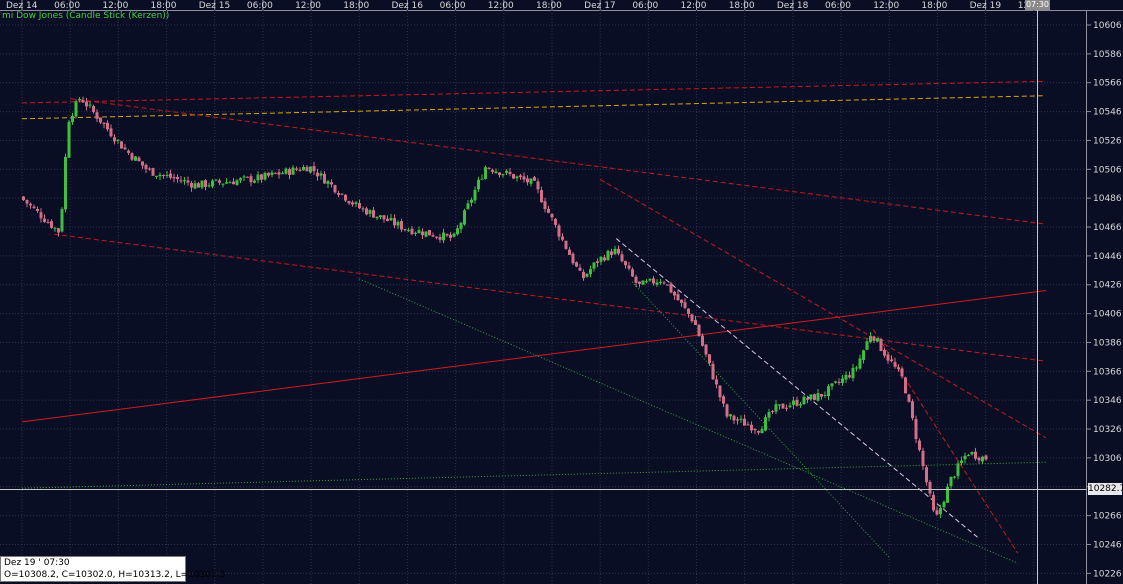 Image resolution: width=1123 pixels, height=584 pixels. I want to click on y-tick-label: 10406, so click(1107, 315).